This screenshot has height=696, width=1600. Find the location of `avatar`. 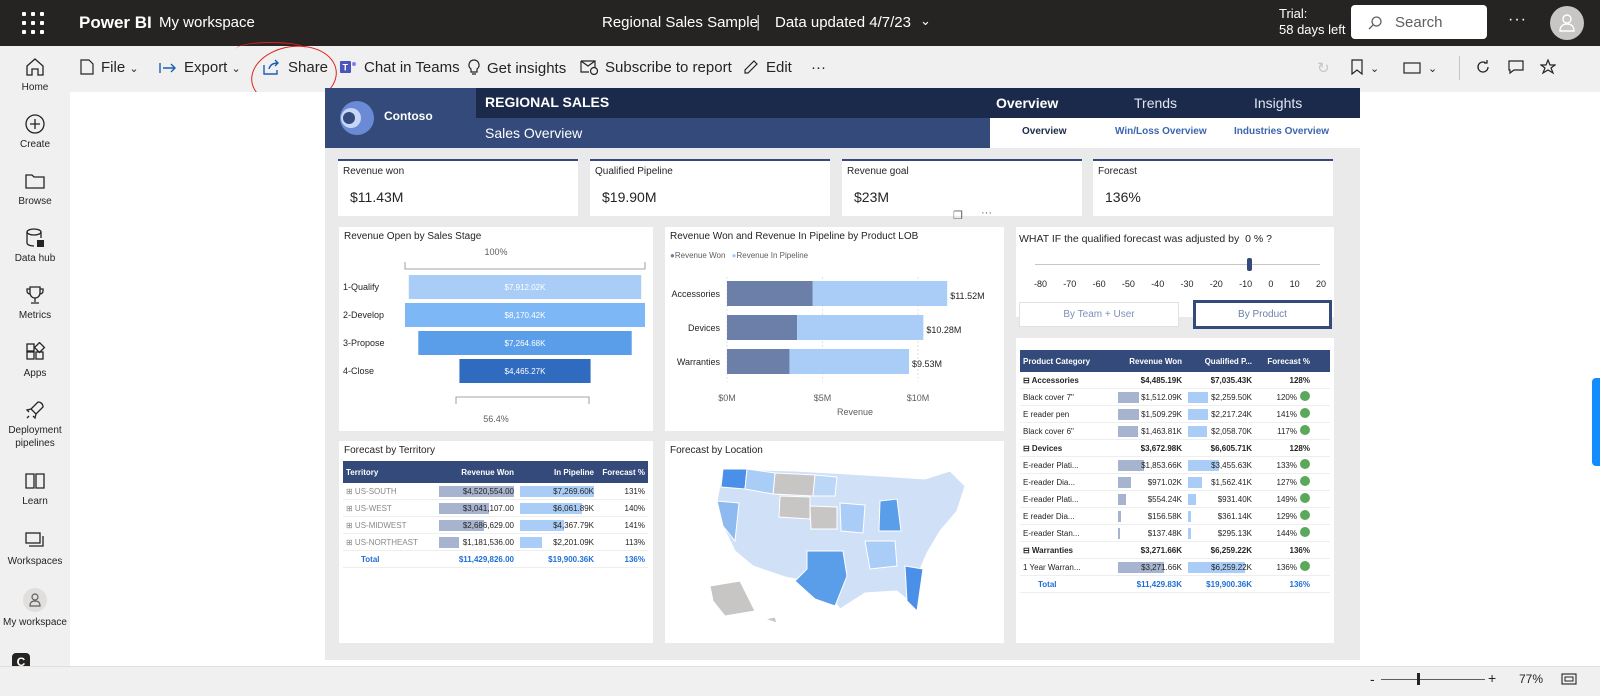

avatar is located at coordinates (1567, 23).